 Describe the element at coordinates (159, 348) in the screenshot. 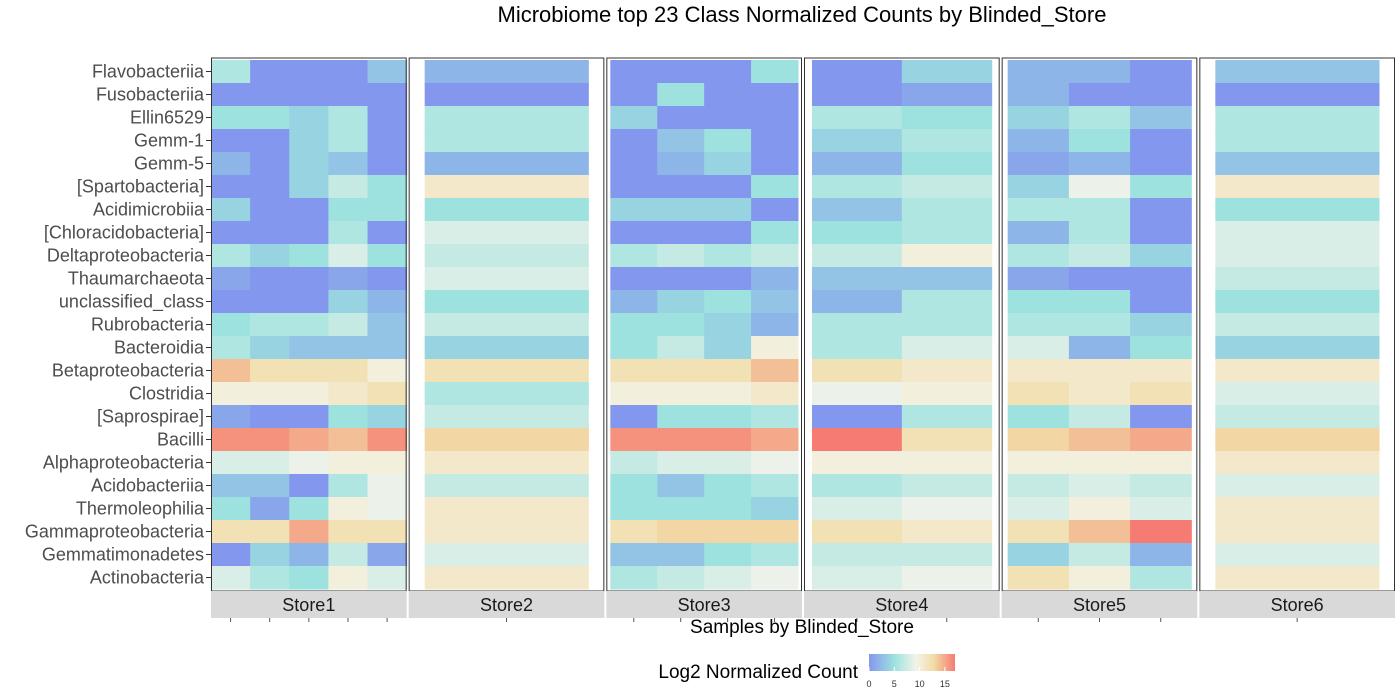

I see `row-label: Bacteroidia` at that location.